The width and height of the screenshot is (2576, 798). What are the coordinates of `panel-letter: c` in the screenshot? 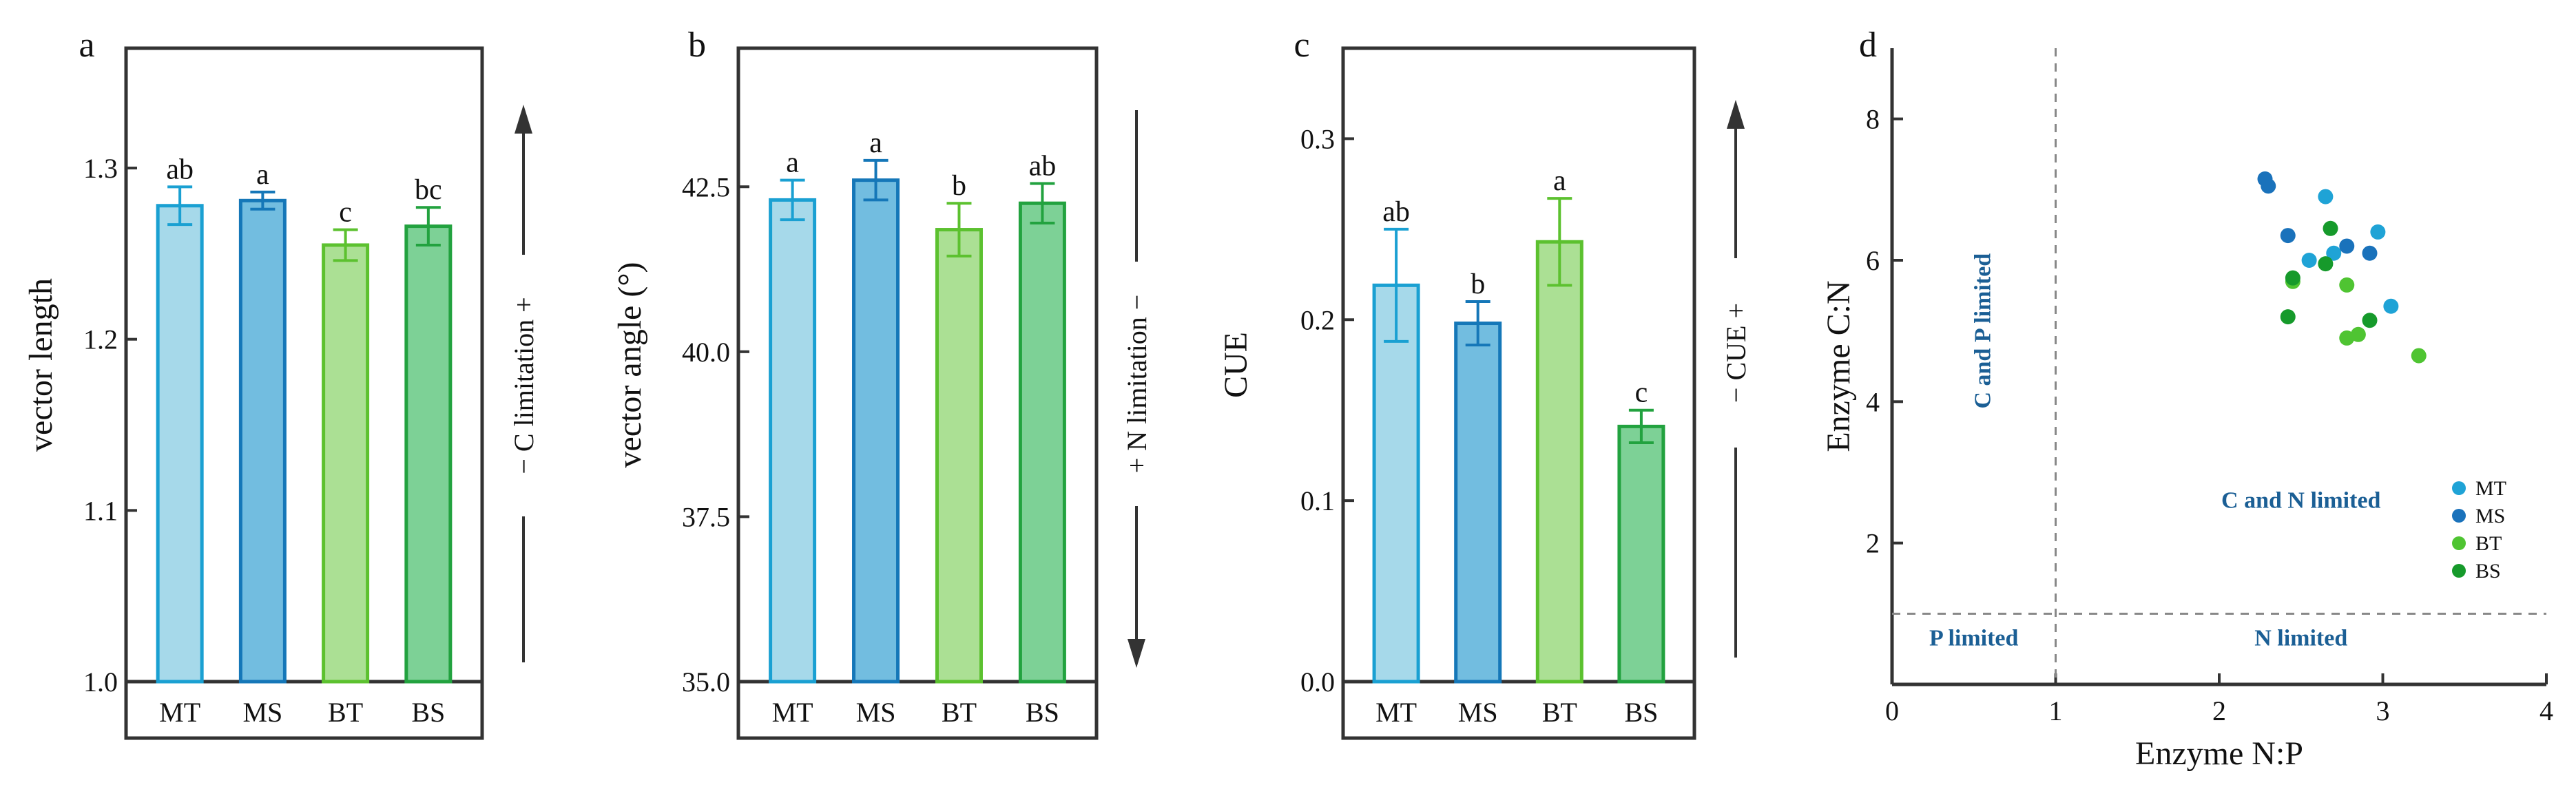 It's located at (1301, 45).